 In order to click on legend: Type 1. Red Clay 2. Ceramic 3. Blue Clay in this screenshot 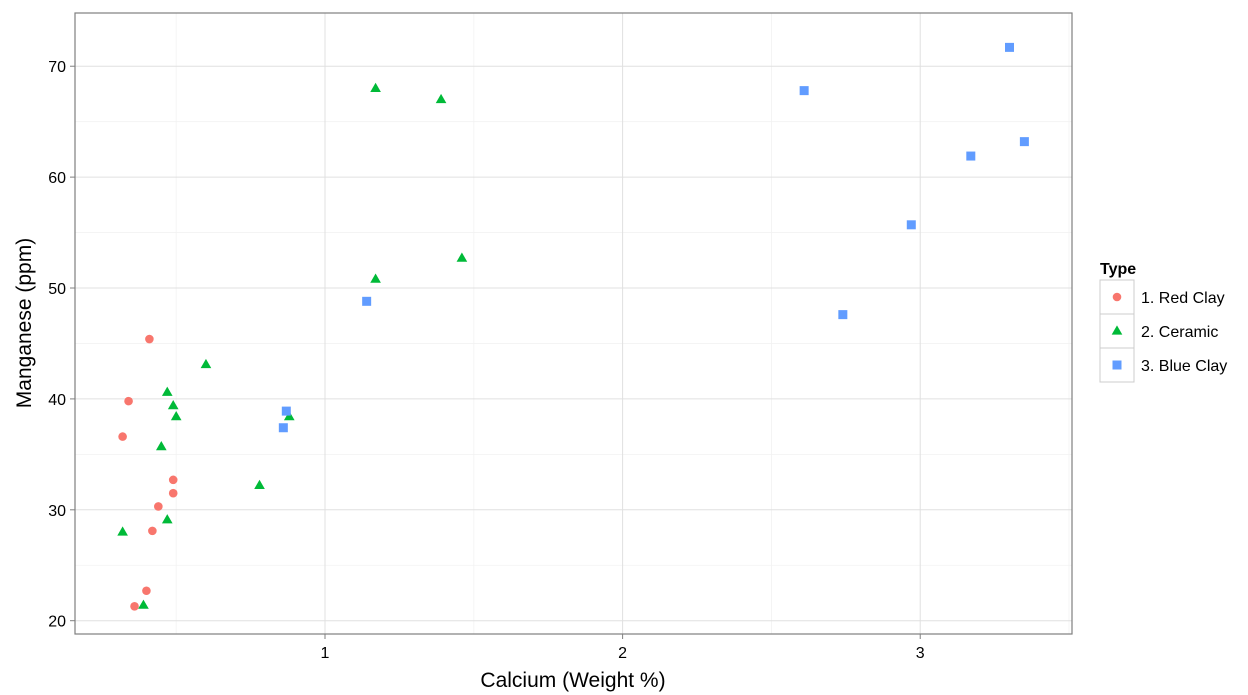, I will do `click(1163, 322)`.